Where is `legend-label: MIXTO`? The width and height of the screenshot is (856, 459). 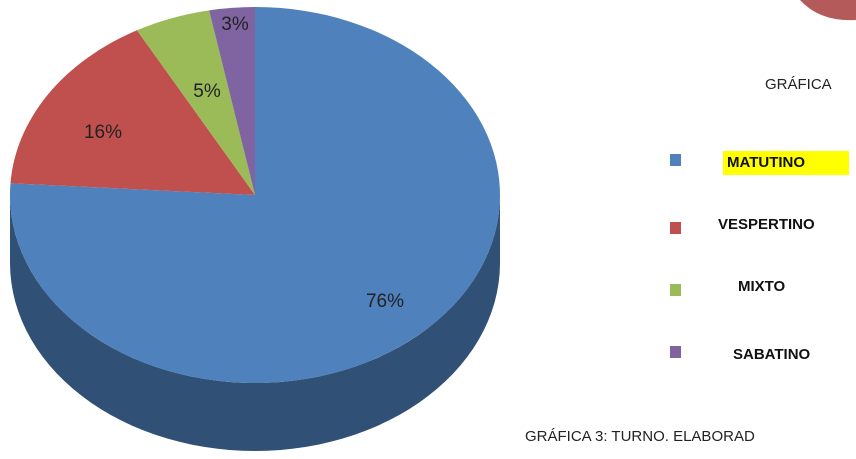
legend-label: MIXTO is located at coordinates (762, 286).